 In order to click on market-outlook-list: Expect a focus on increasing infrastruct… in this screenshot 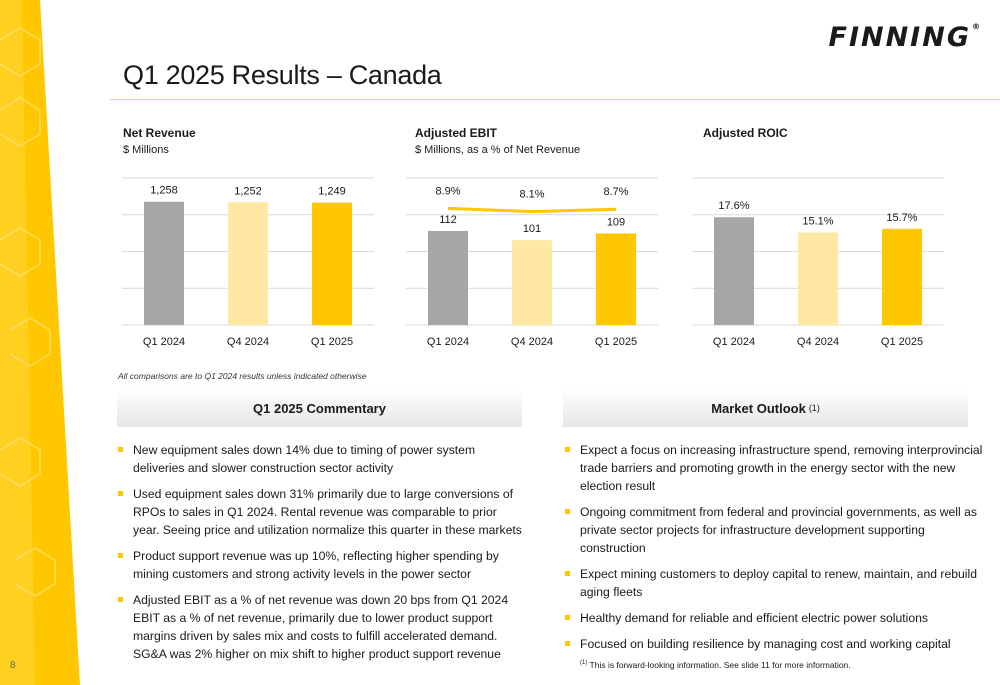, I will do `click(775, 551)`.